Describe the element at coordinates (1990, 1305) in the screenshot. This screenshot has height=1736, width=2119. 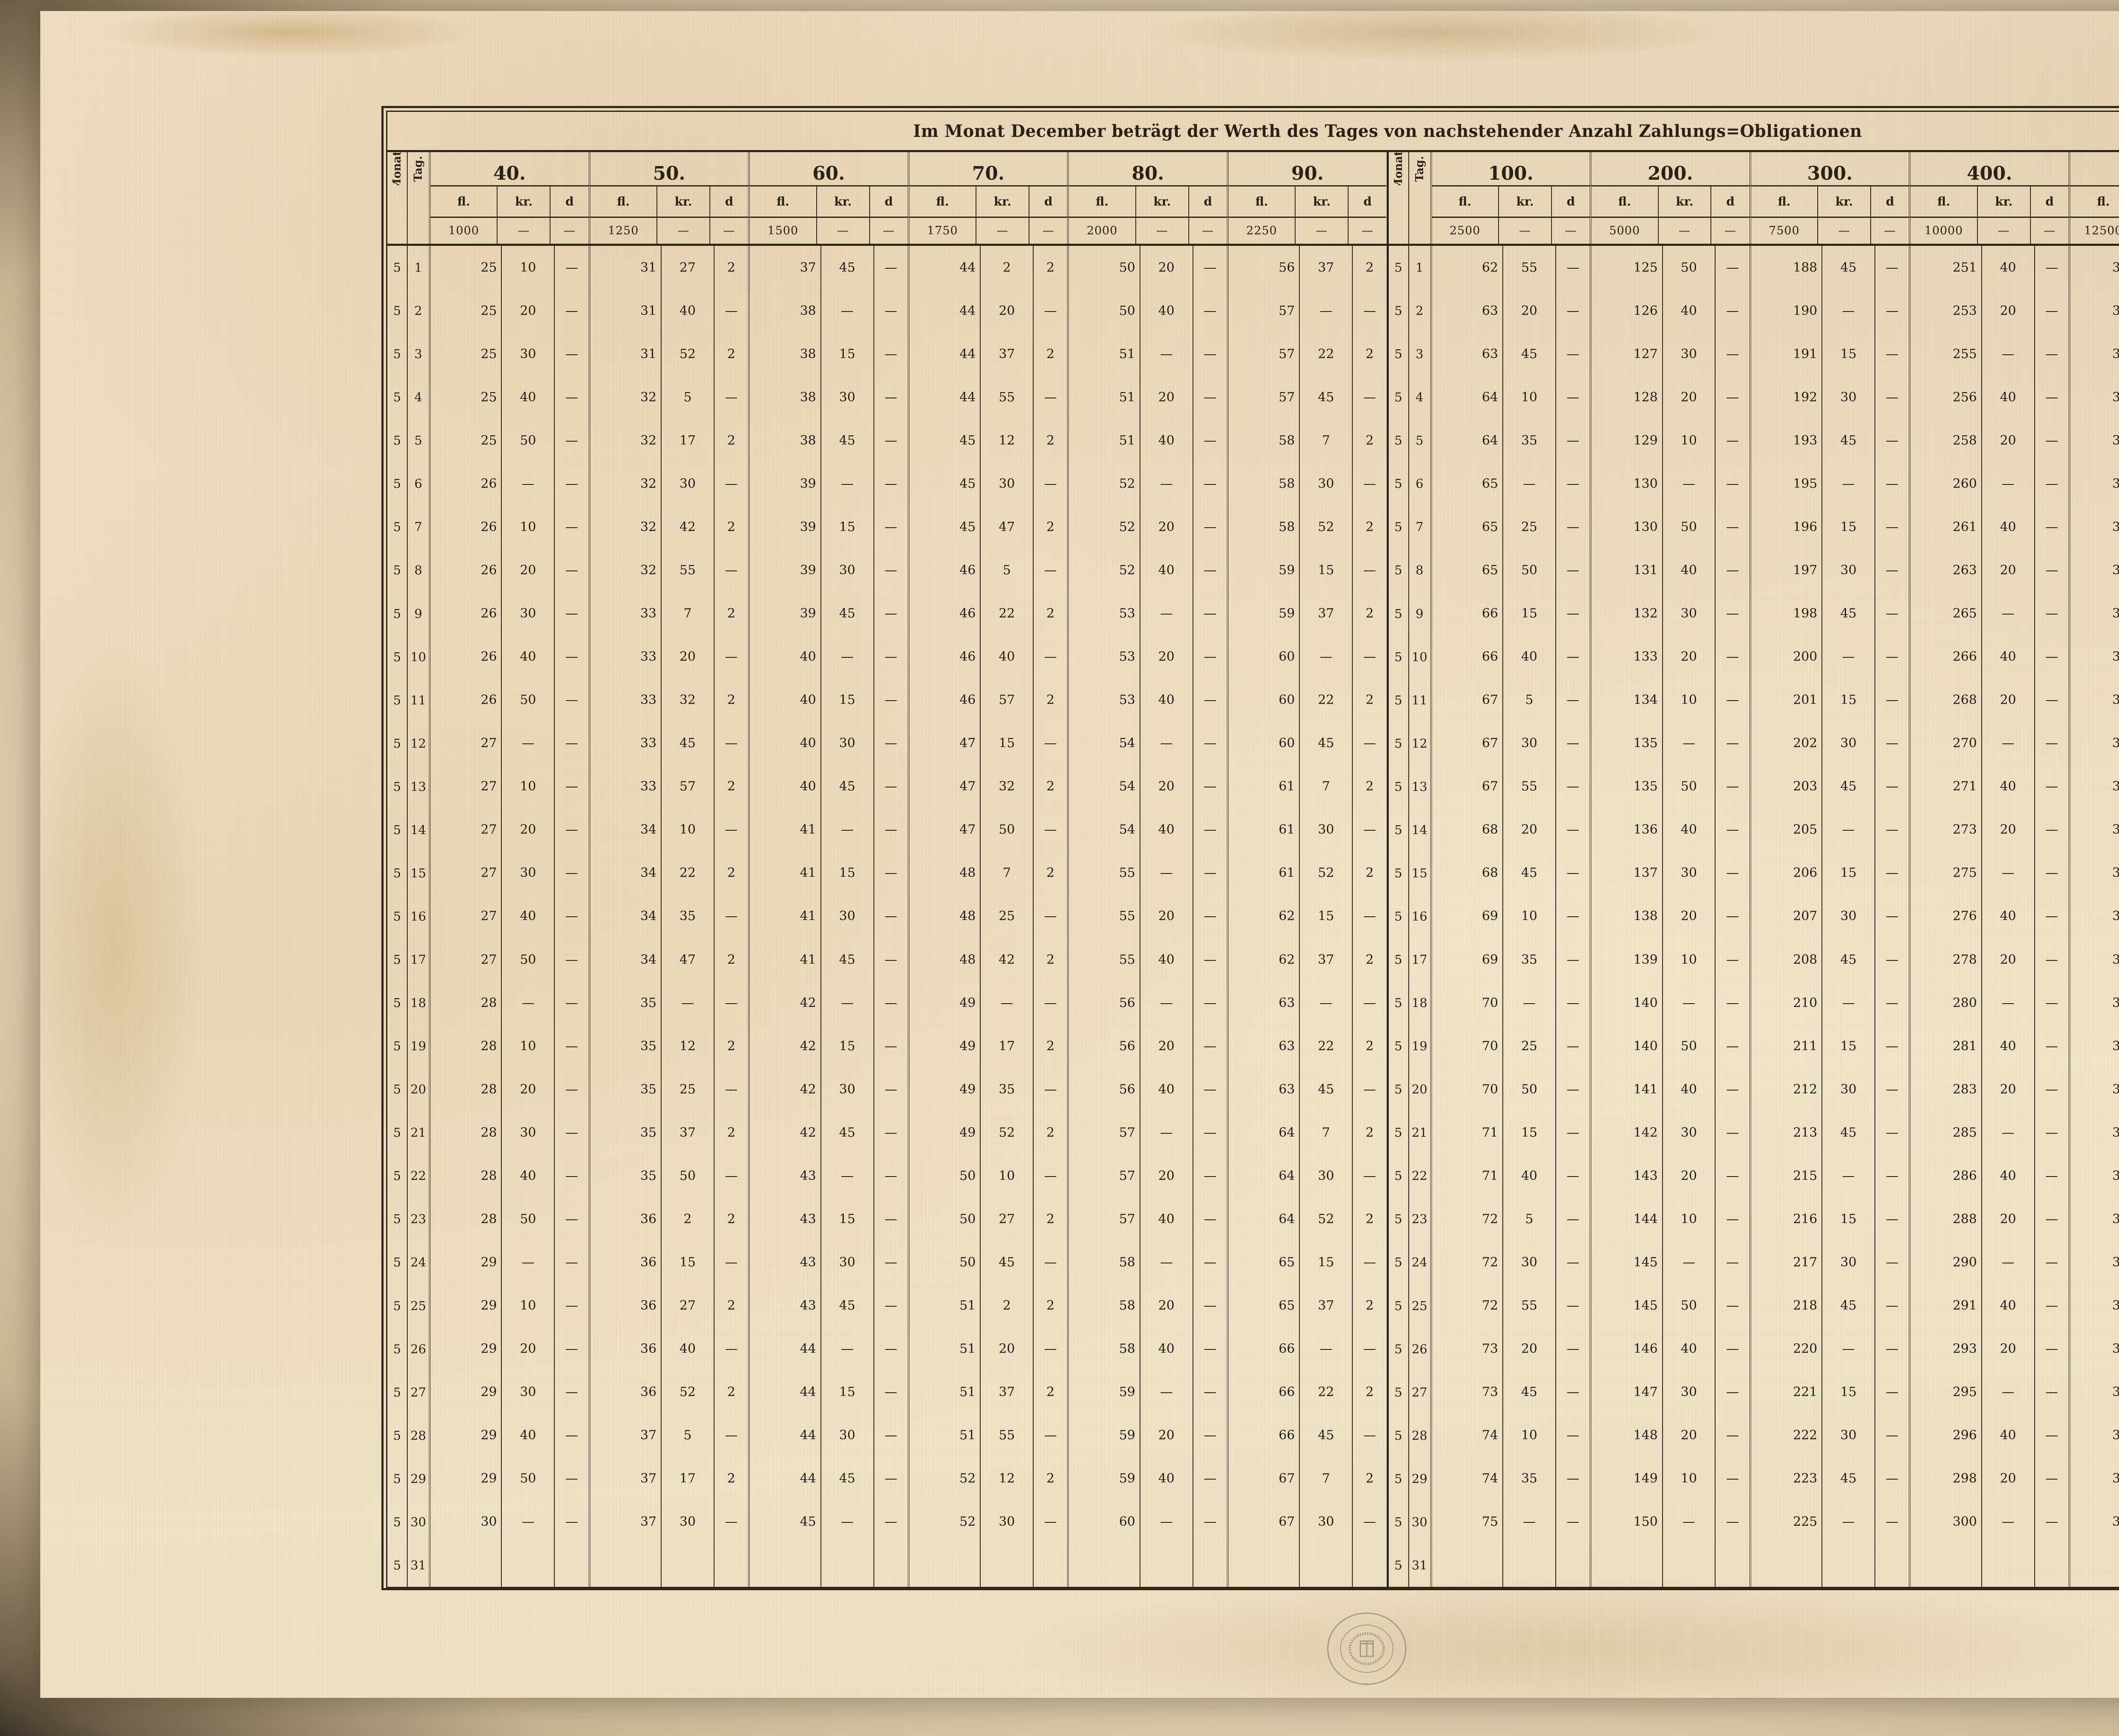
I see `cell-group-3: 291 40—` at that location.